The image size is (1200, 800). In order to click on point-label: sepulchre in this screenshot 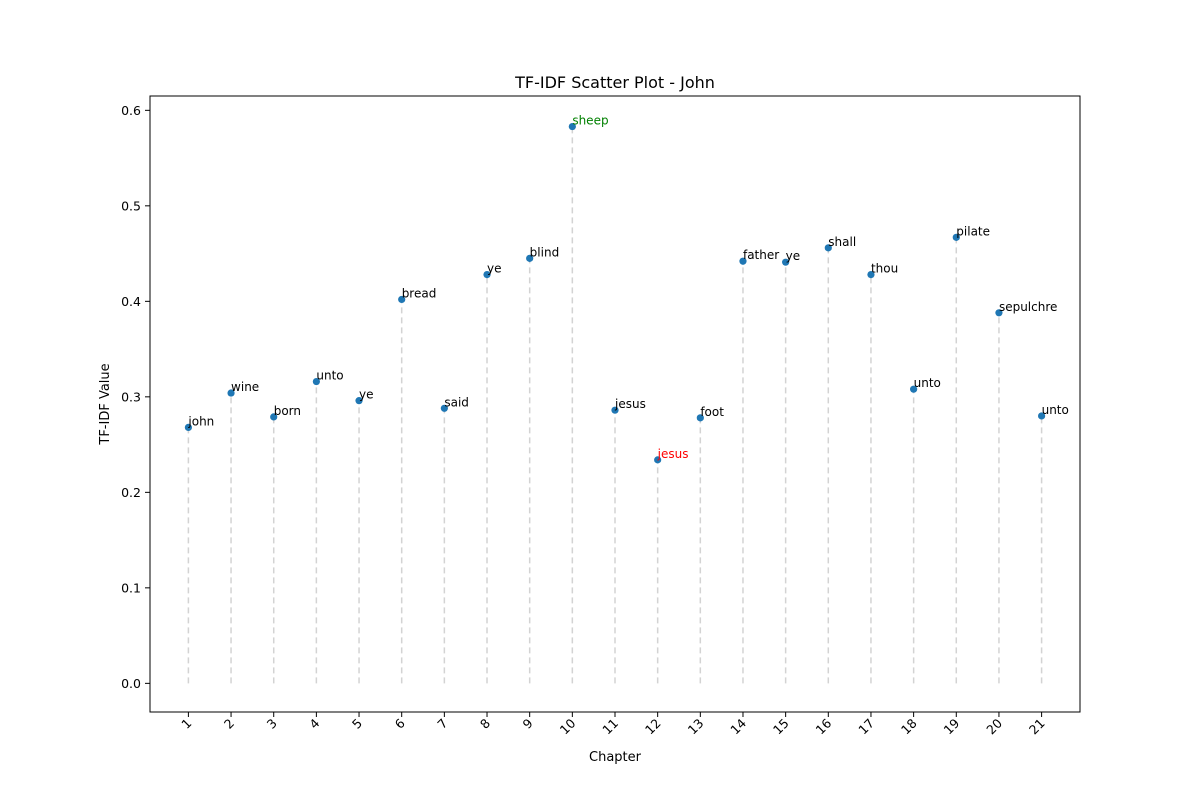, I will do `click(1028, 307)`.